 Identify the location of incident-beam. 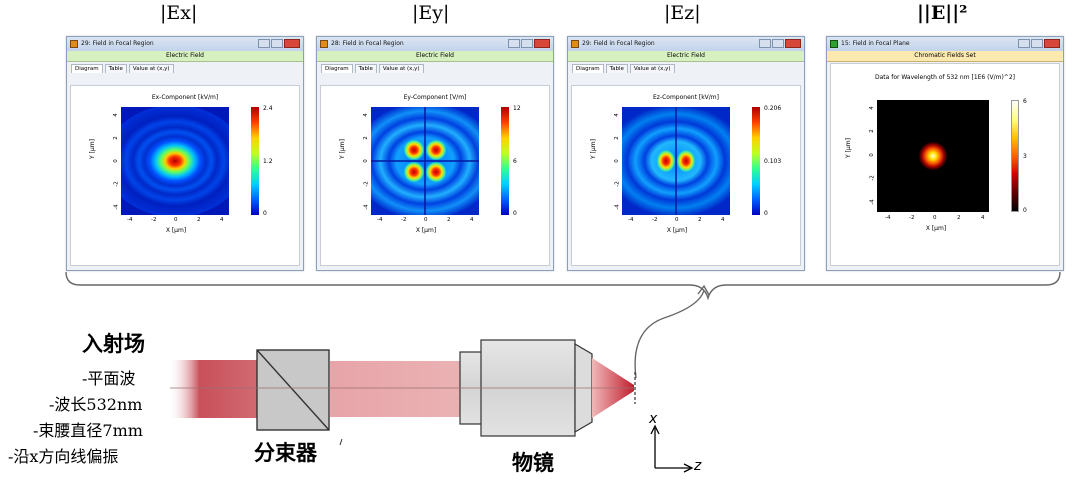
(213, 389).